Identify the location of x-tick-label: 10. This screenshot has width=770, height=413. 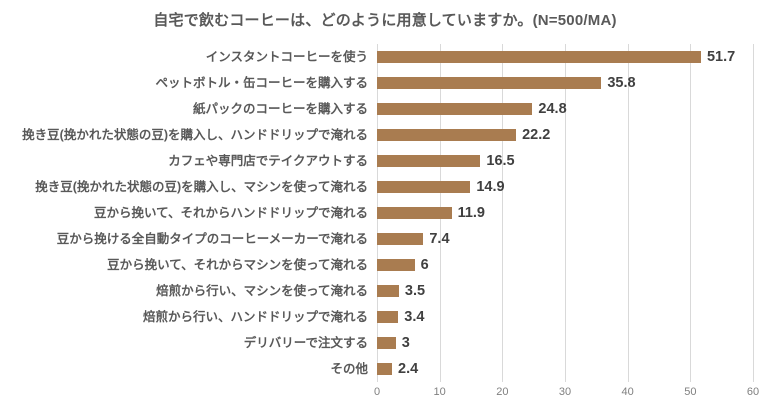
(439, 392).